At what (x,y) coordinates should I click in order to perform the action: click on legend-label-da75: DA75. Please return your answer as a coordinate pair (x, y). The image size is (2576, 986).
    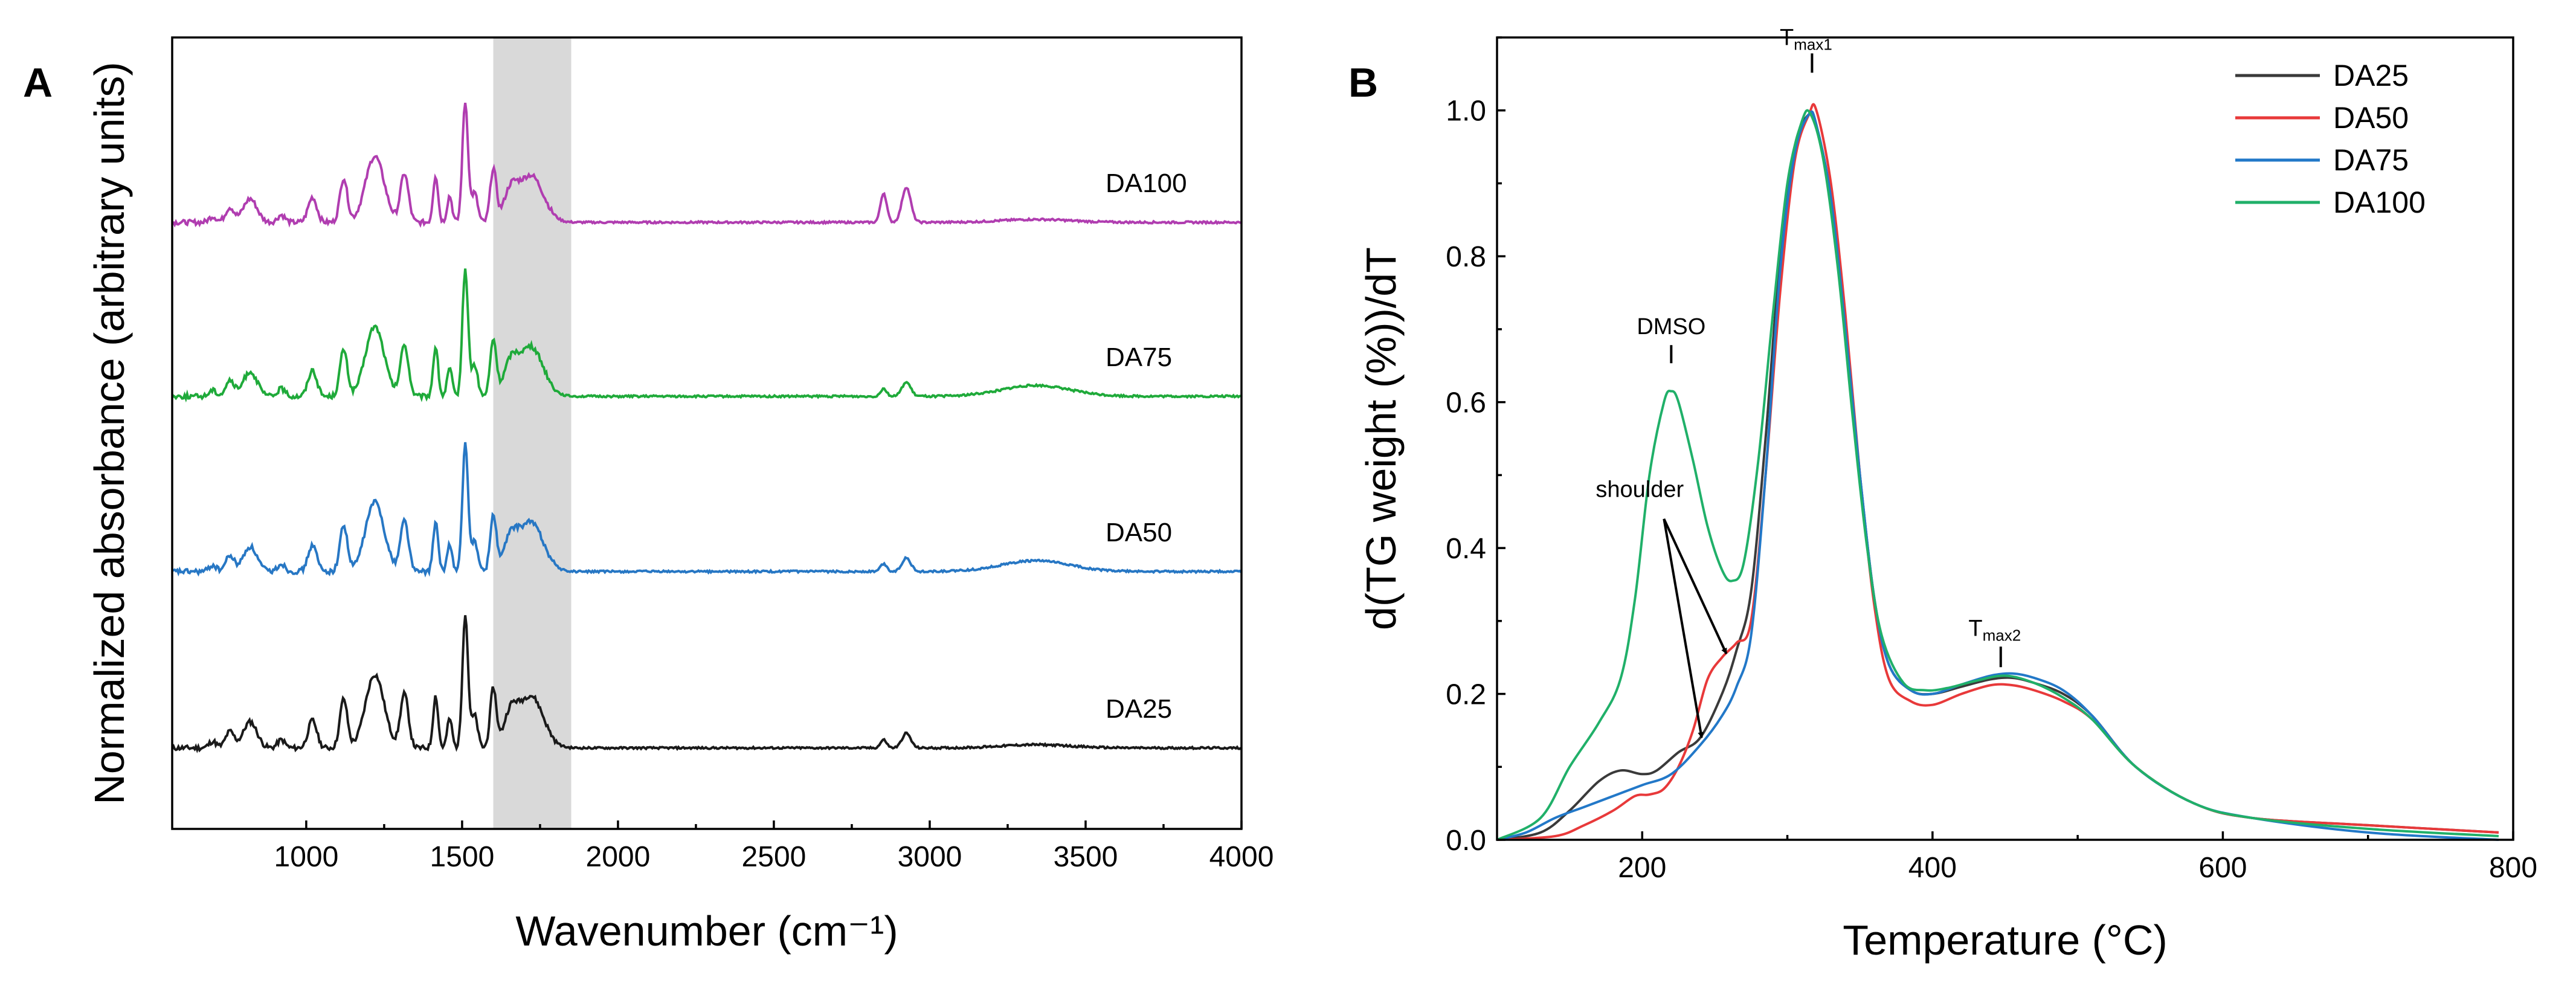
    Looking at the image, I should click on (2371, 160).